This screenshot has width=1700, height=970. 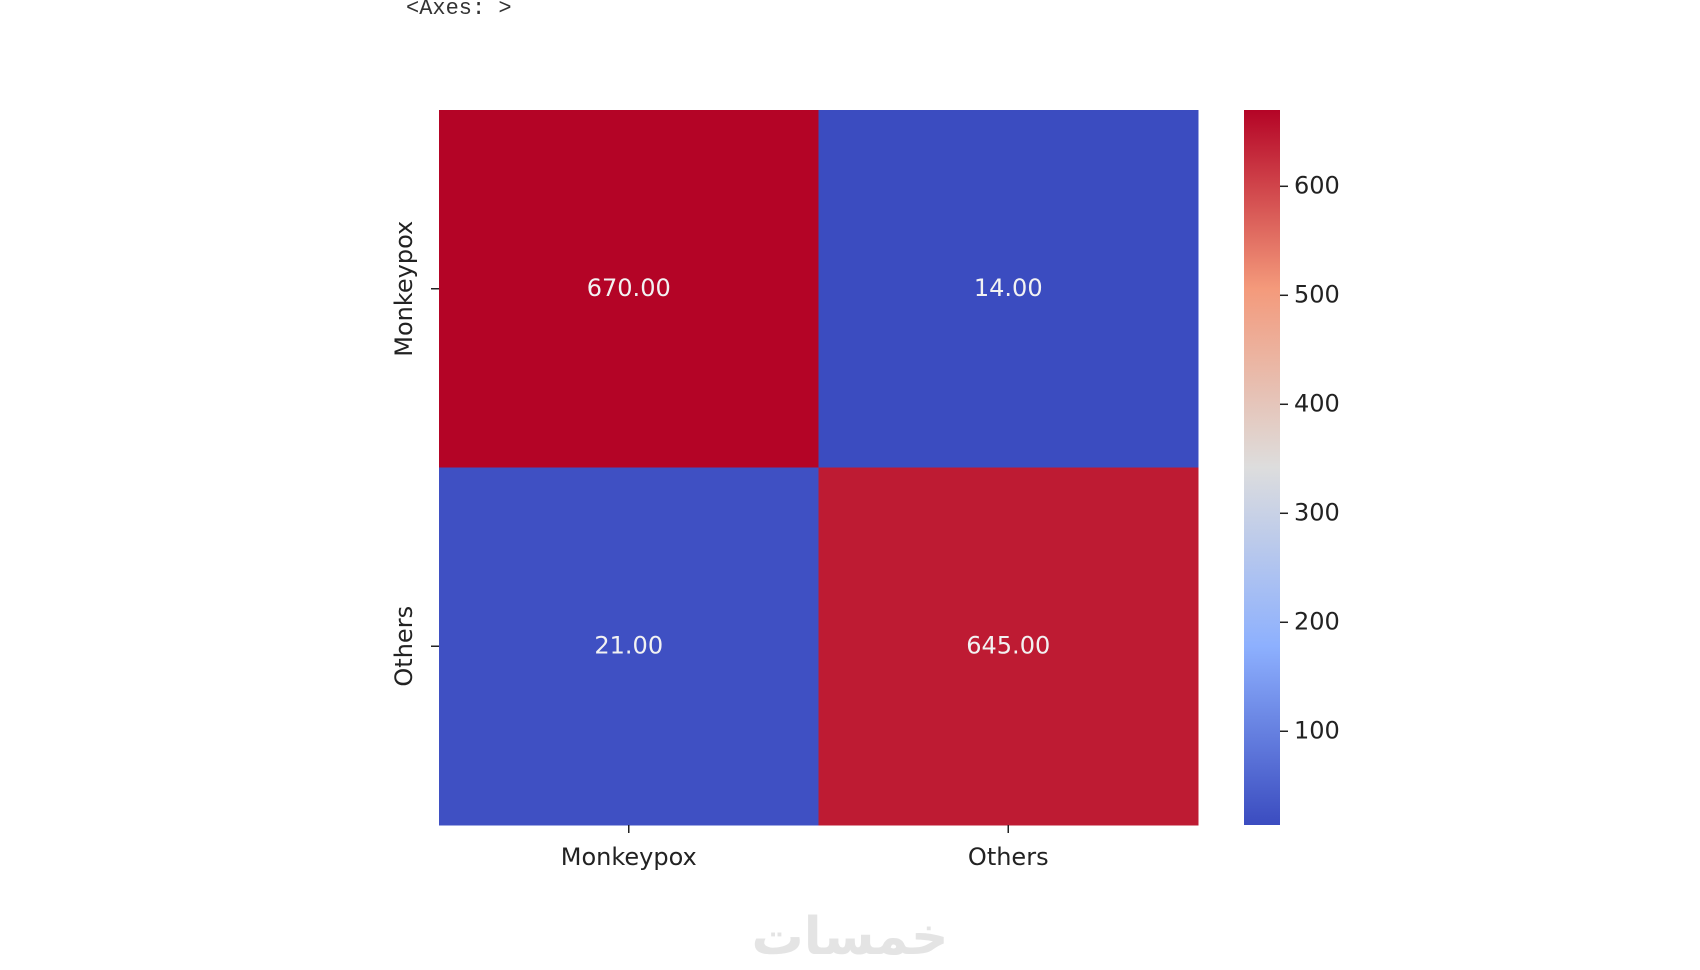 What do you see at coordinates (404, 289) in the screenshot?
I see `y-tick-label: Monkeypox` at bounding box center [404, 289].